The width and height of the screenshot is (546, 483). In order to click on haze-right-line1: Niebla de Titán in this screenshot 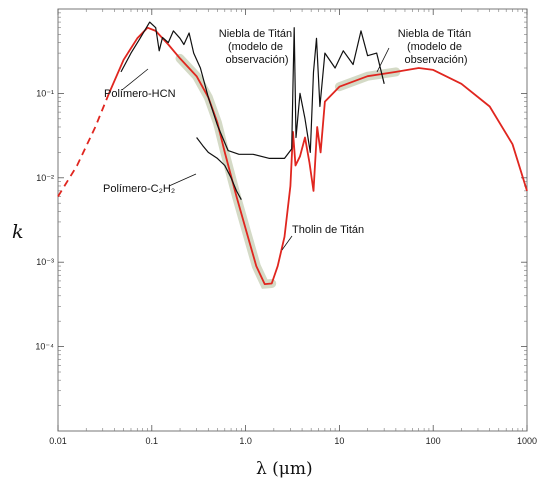, I will do `click(434, 34)`.